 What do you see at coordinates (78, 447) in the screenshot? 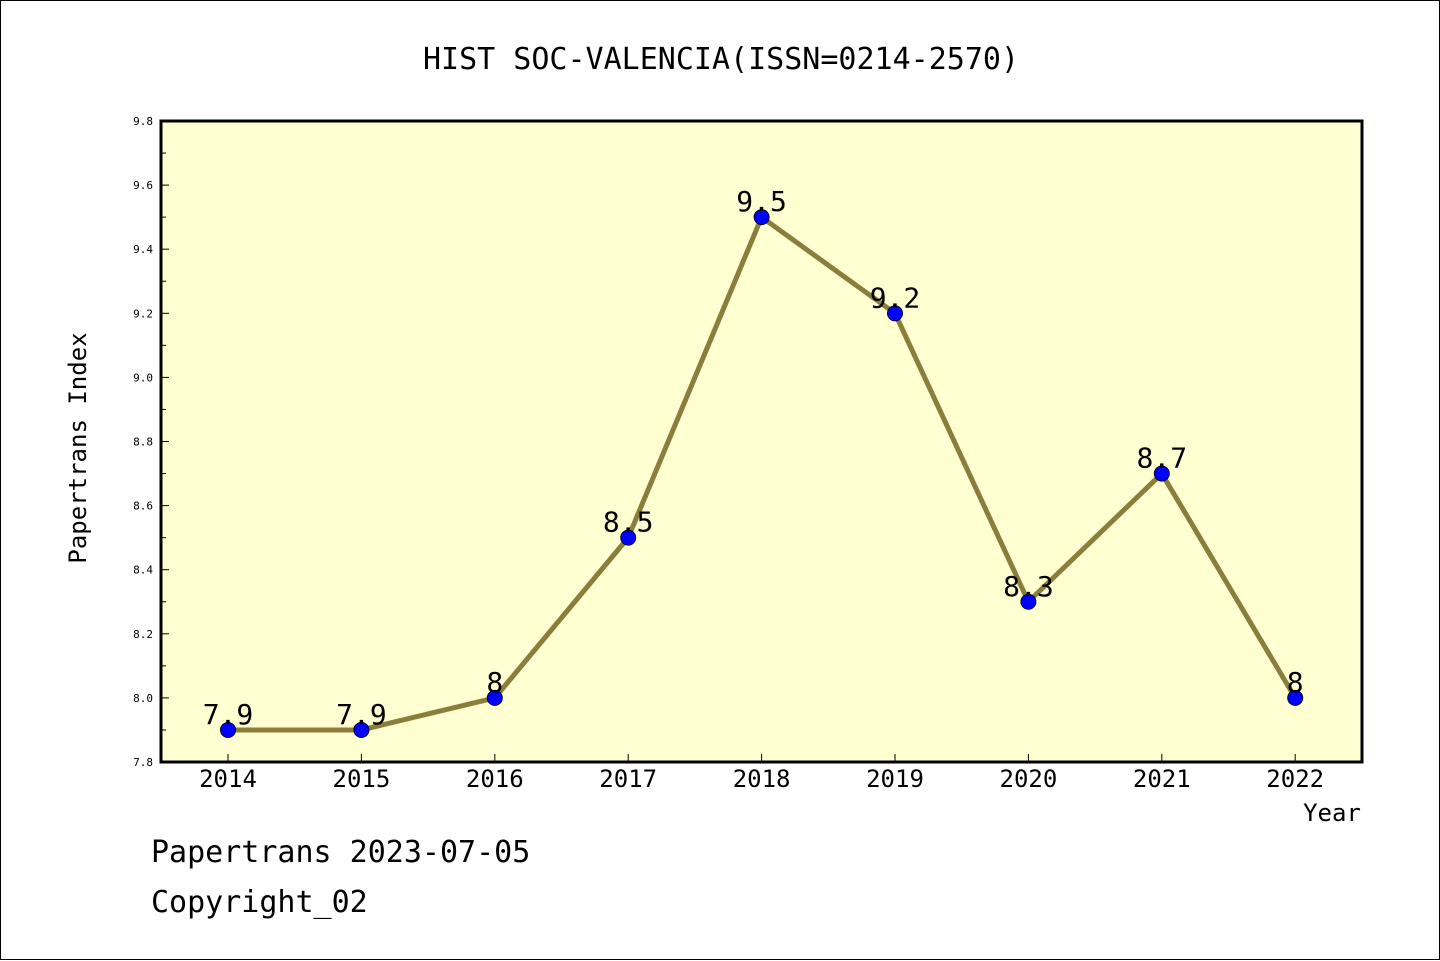
I see `y-axis-label: Papertrans Index` at bounding box center [78, 447].